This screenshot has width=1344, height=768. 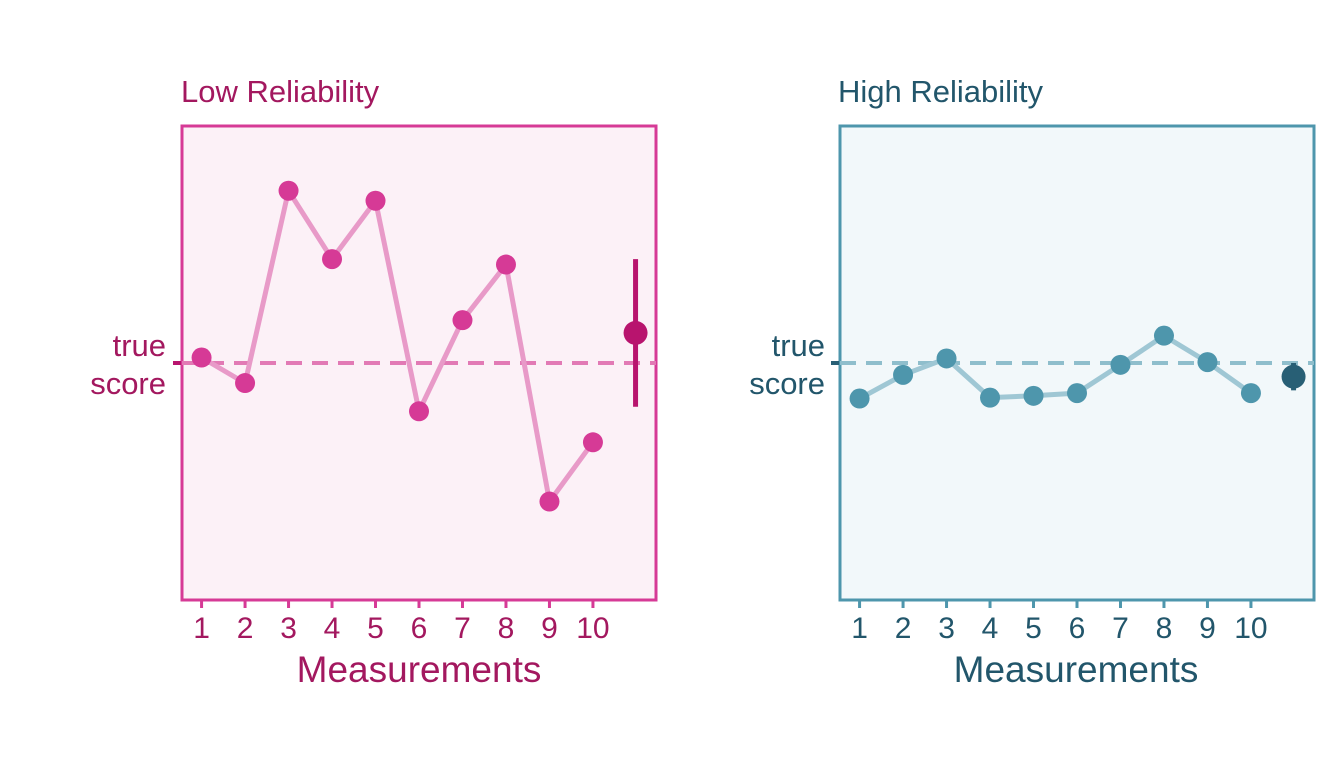 What do you see at coordinates (941, 91) in the screenshot?
I see `panel-title: High Reliability` at bounding box center [941, 91].